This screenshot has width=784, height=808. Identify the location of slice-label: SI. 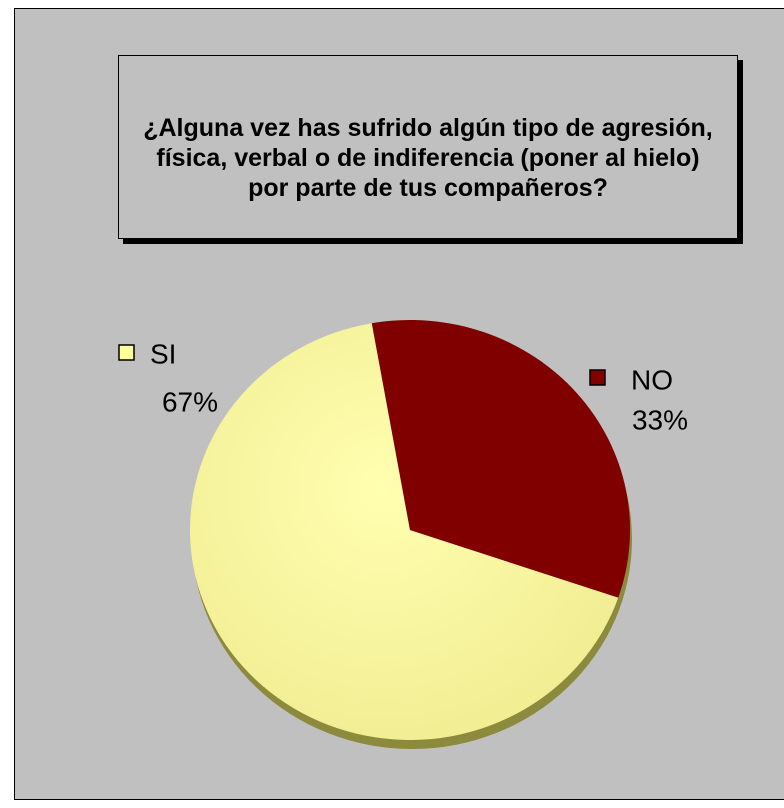
(163, 353).